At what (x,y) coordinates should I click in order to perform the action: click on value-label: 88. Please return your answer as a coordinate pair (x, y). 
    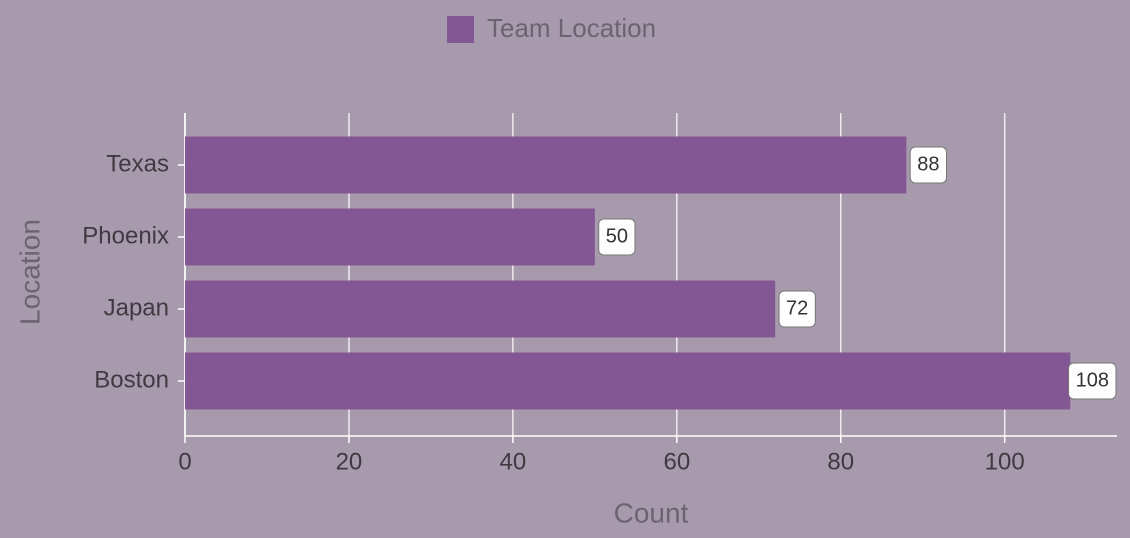
    Looking at the image, I should click on (928, 164).